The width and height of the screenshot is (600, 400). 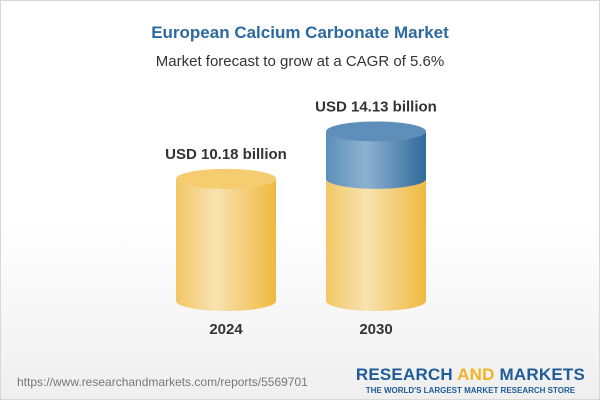 I want to click on cylinder-growth-2030, so click(x=376, y=160).